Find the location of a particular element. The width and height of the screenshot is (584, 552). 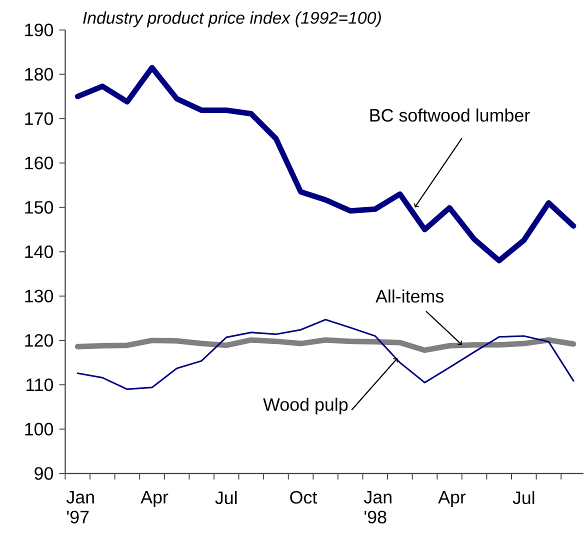

chart-title: Industry product price index (1992=100) is located at coordinates (232, 19).